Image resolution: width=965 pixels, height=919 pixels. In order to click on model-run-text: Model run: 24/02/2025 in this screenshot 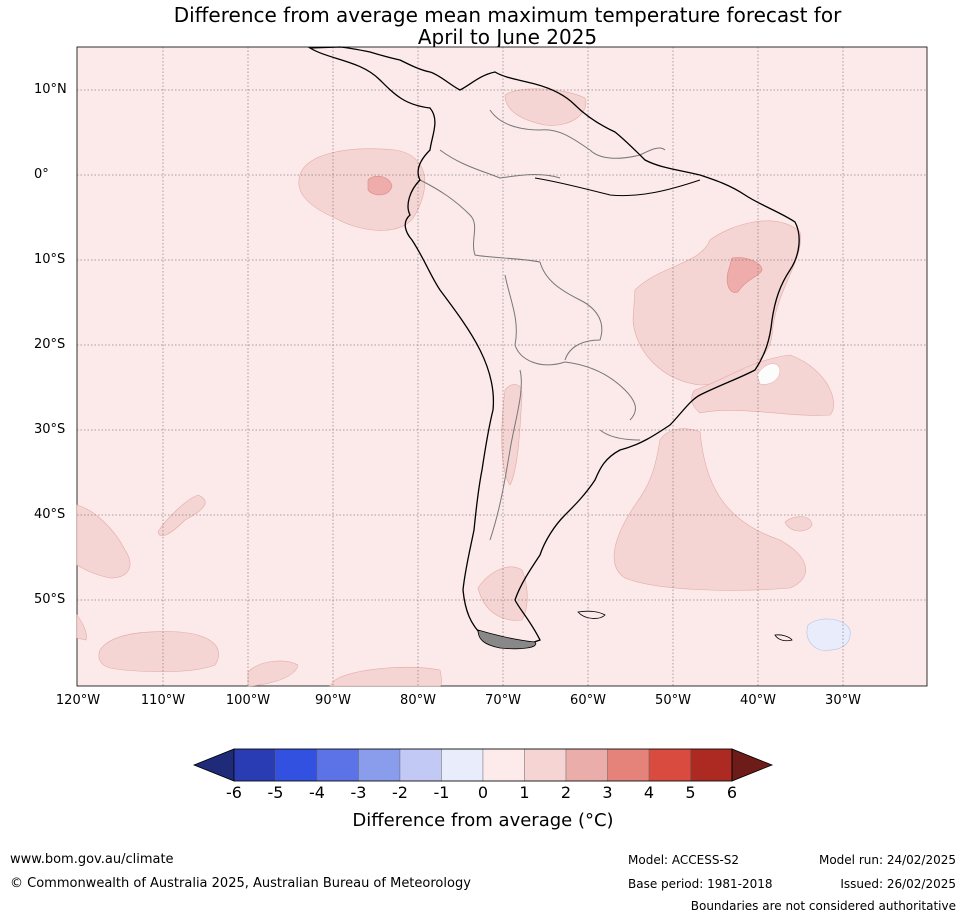, I will do `click(887, 860)`.